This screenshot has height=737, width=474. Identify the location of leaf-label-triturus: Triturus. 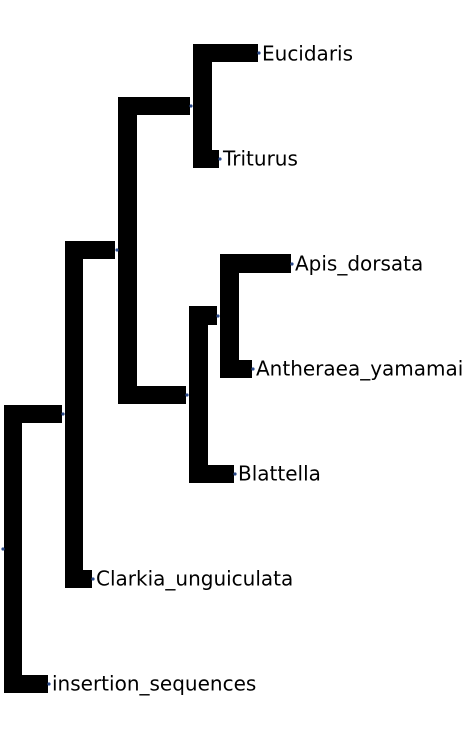
(260, 159).